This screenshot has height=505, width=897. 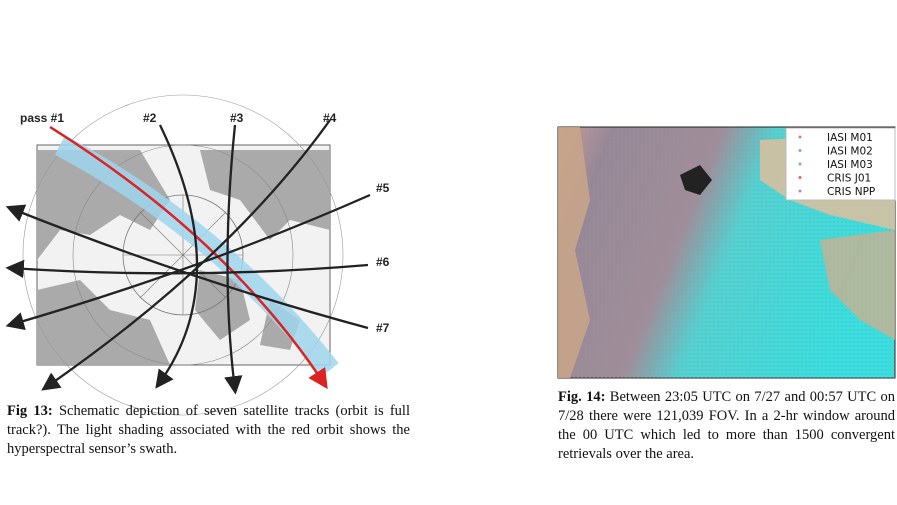 What do you see at coordinates (30, 411) in the screenshot?
I see `caption-label: Fig 13:` at bounding box center [30, 411].